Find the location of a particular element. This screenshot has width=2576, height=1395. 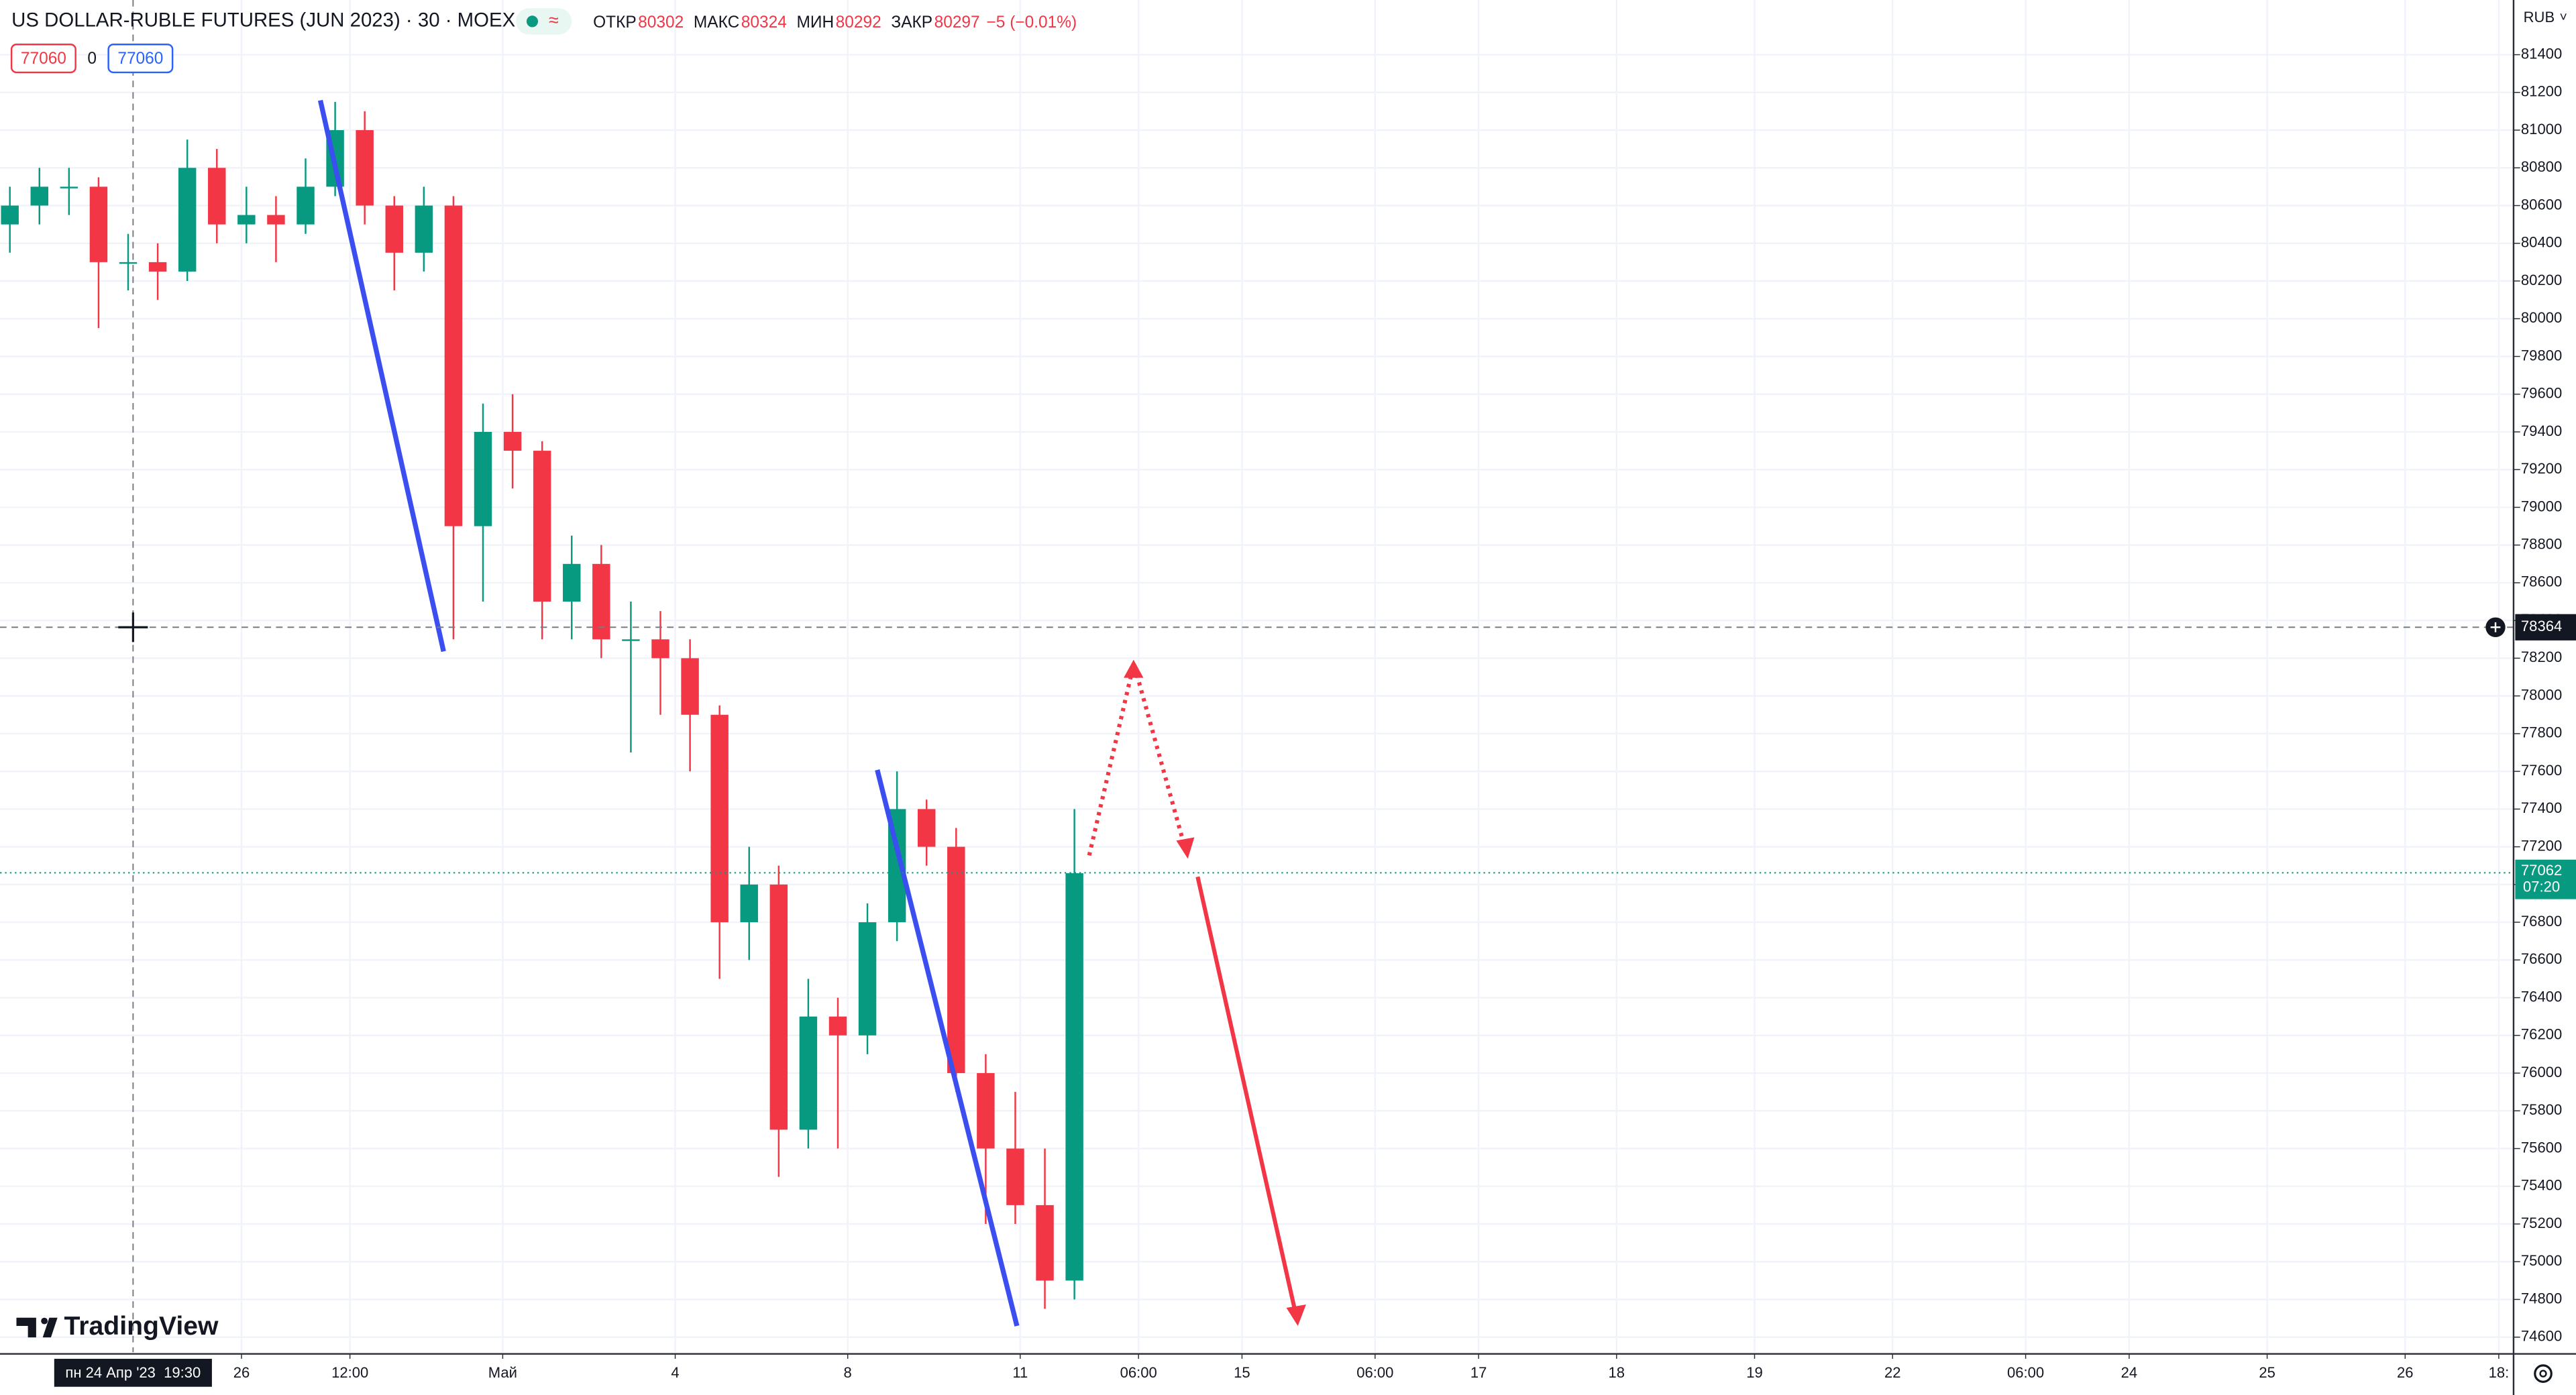

ohlc-value: 80302 is located at coordinates (661, 22).